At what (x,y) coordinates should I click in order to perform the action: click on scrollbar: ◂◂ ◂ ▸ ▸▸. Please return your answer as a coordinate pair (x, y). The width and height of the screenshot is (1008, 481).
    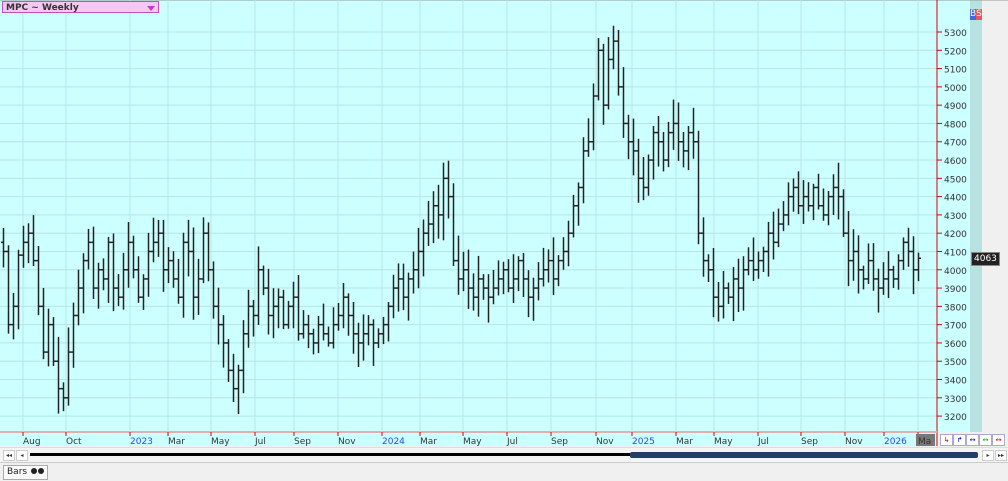
    Looking at the image, I should click on (504, 454).